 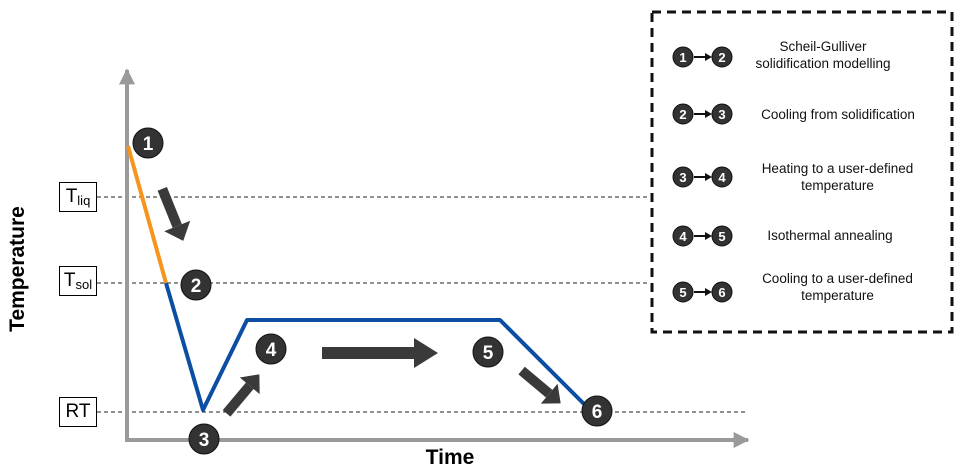 I want to click on stage-marker-1-label: 1, so click(x=148, y=144).